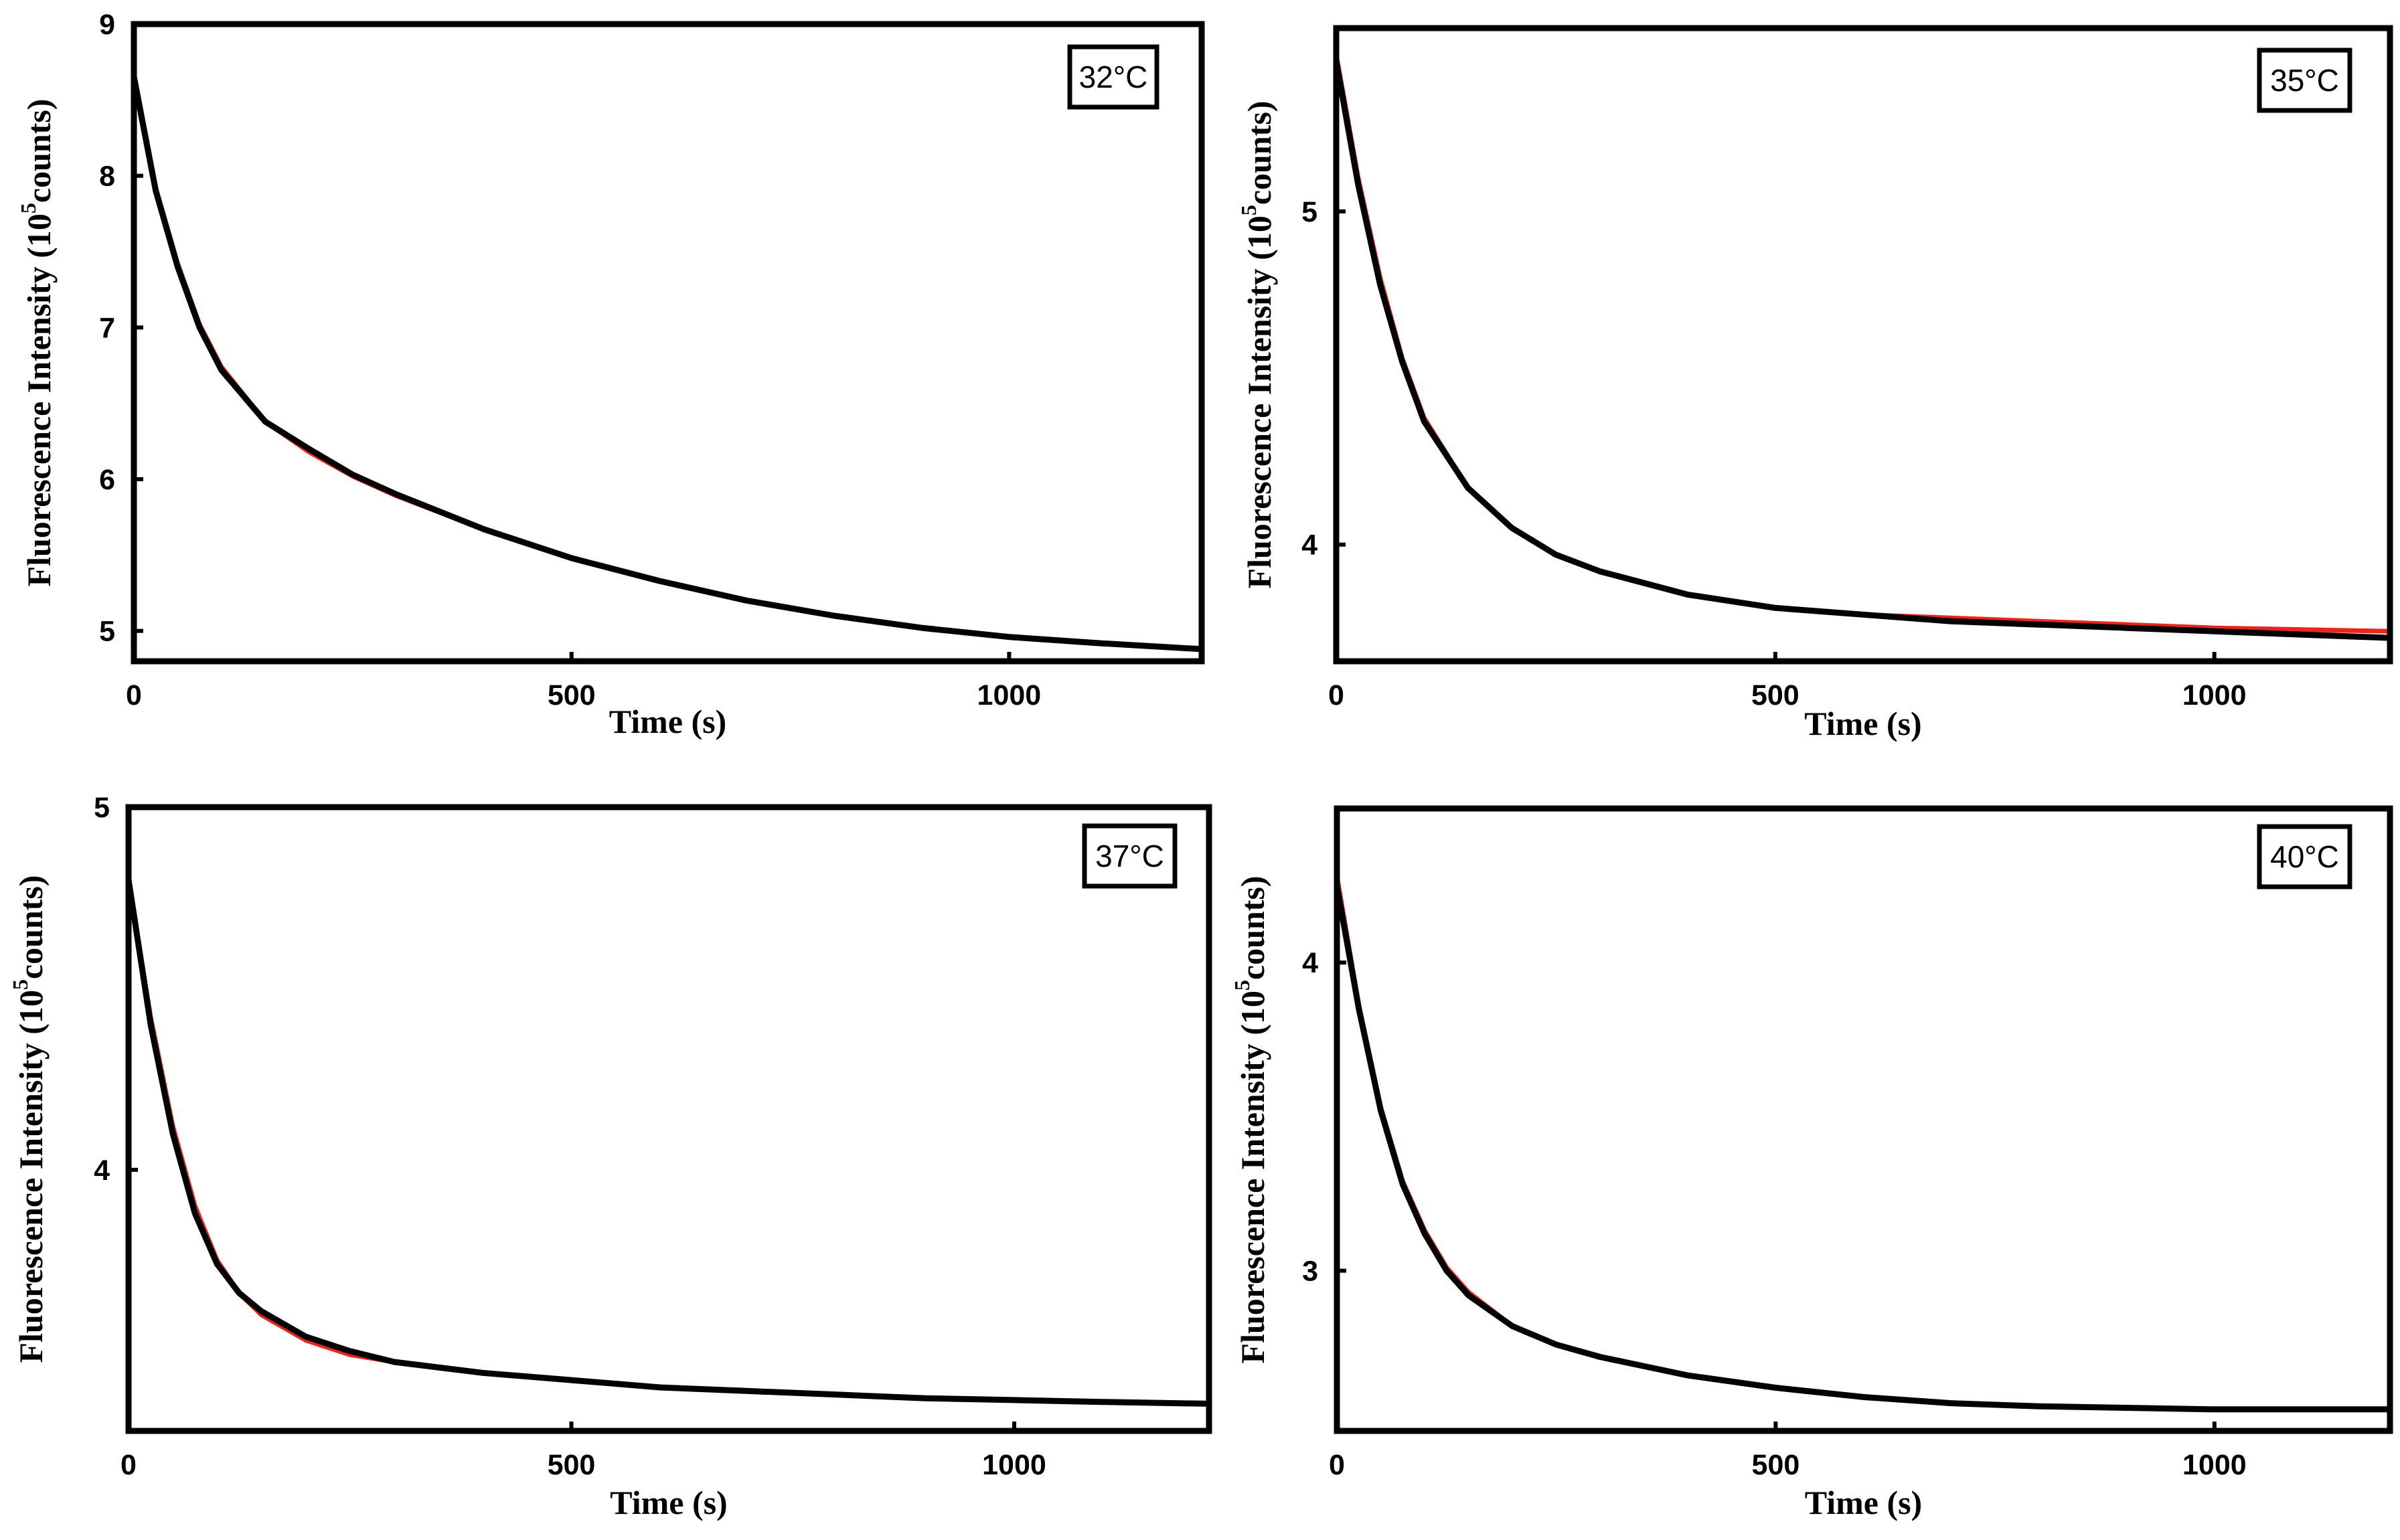 This screenshot has height=1540, width=2400. I want to click on y-tick-label: 8, so click(107, 177).